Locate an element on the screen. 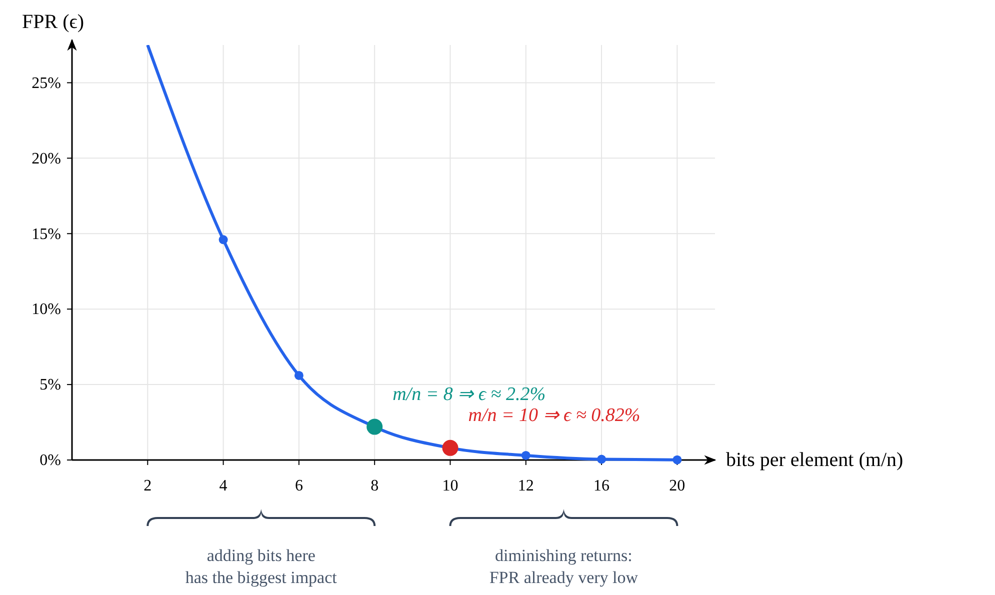  annotation: m/n = 8 ⇒ ϵ ≈ 2.2% is located at coordinates (469, 394).